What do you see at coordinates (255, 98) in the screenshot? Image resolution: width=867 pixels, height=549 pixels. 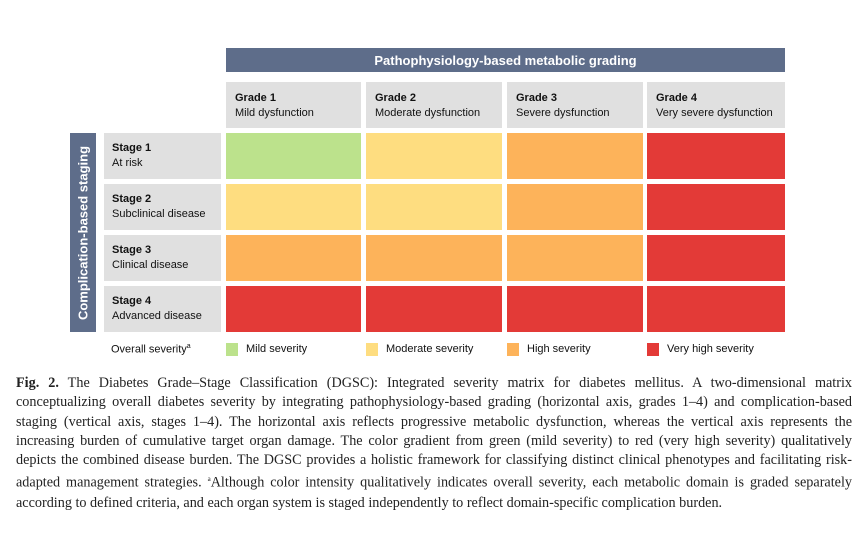 I see `grade-label: Grade 1` at bounding box center [255, 98].